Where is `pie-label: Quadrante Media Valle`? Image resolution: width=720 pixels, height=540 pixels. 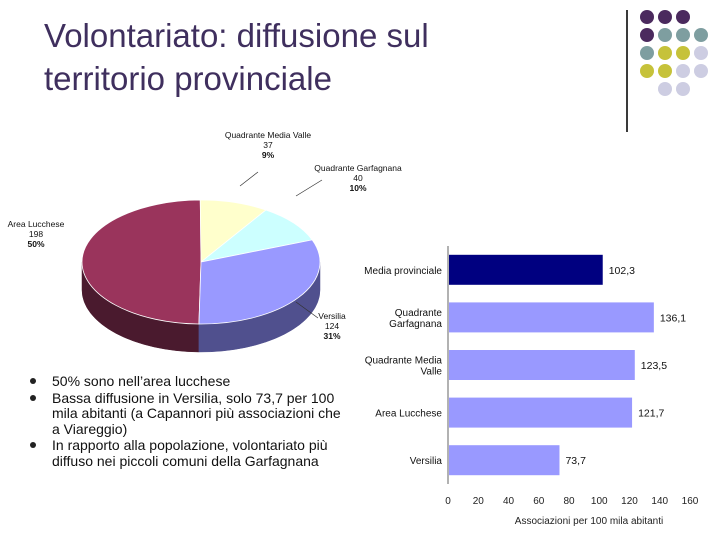 pie-label: Quadrante Media Valle is located at coordinates (268, 135).